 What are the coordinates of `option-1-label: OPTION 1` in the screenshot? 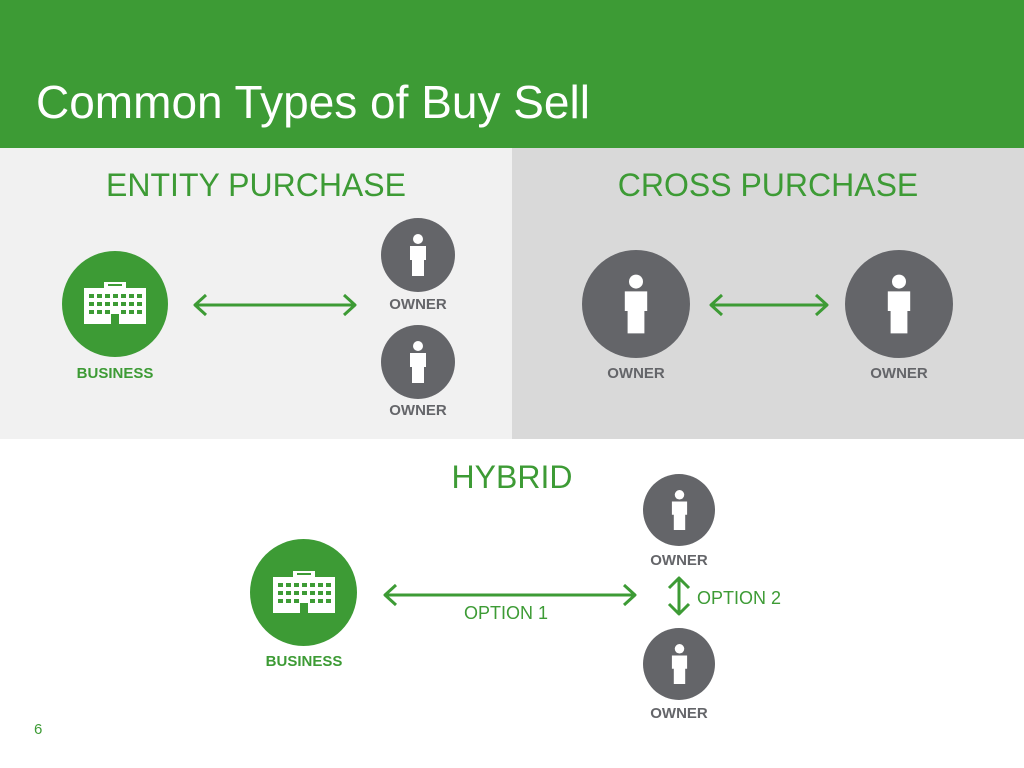 It's located at (506, 613).